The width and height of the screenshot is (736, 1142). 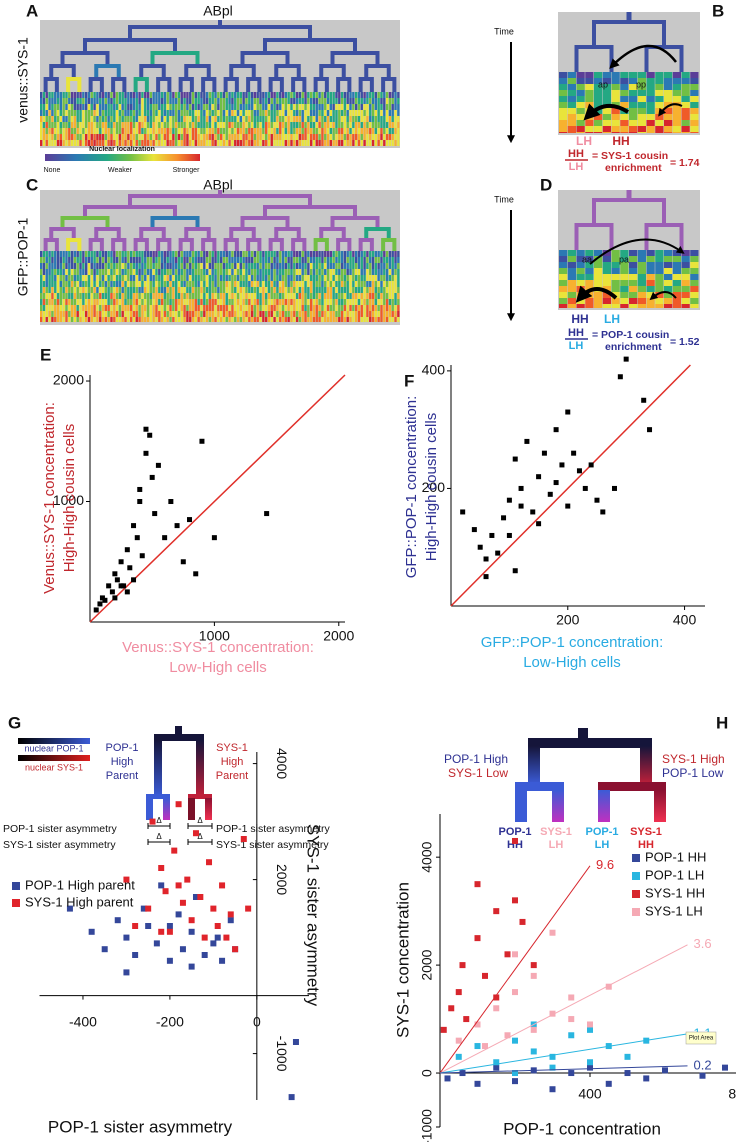 What do you see at coordinates (504, 31) in the screenshot?
I see `time-label: Time` at bounding box center [504, 31].